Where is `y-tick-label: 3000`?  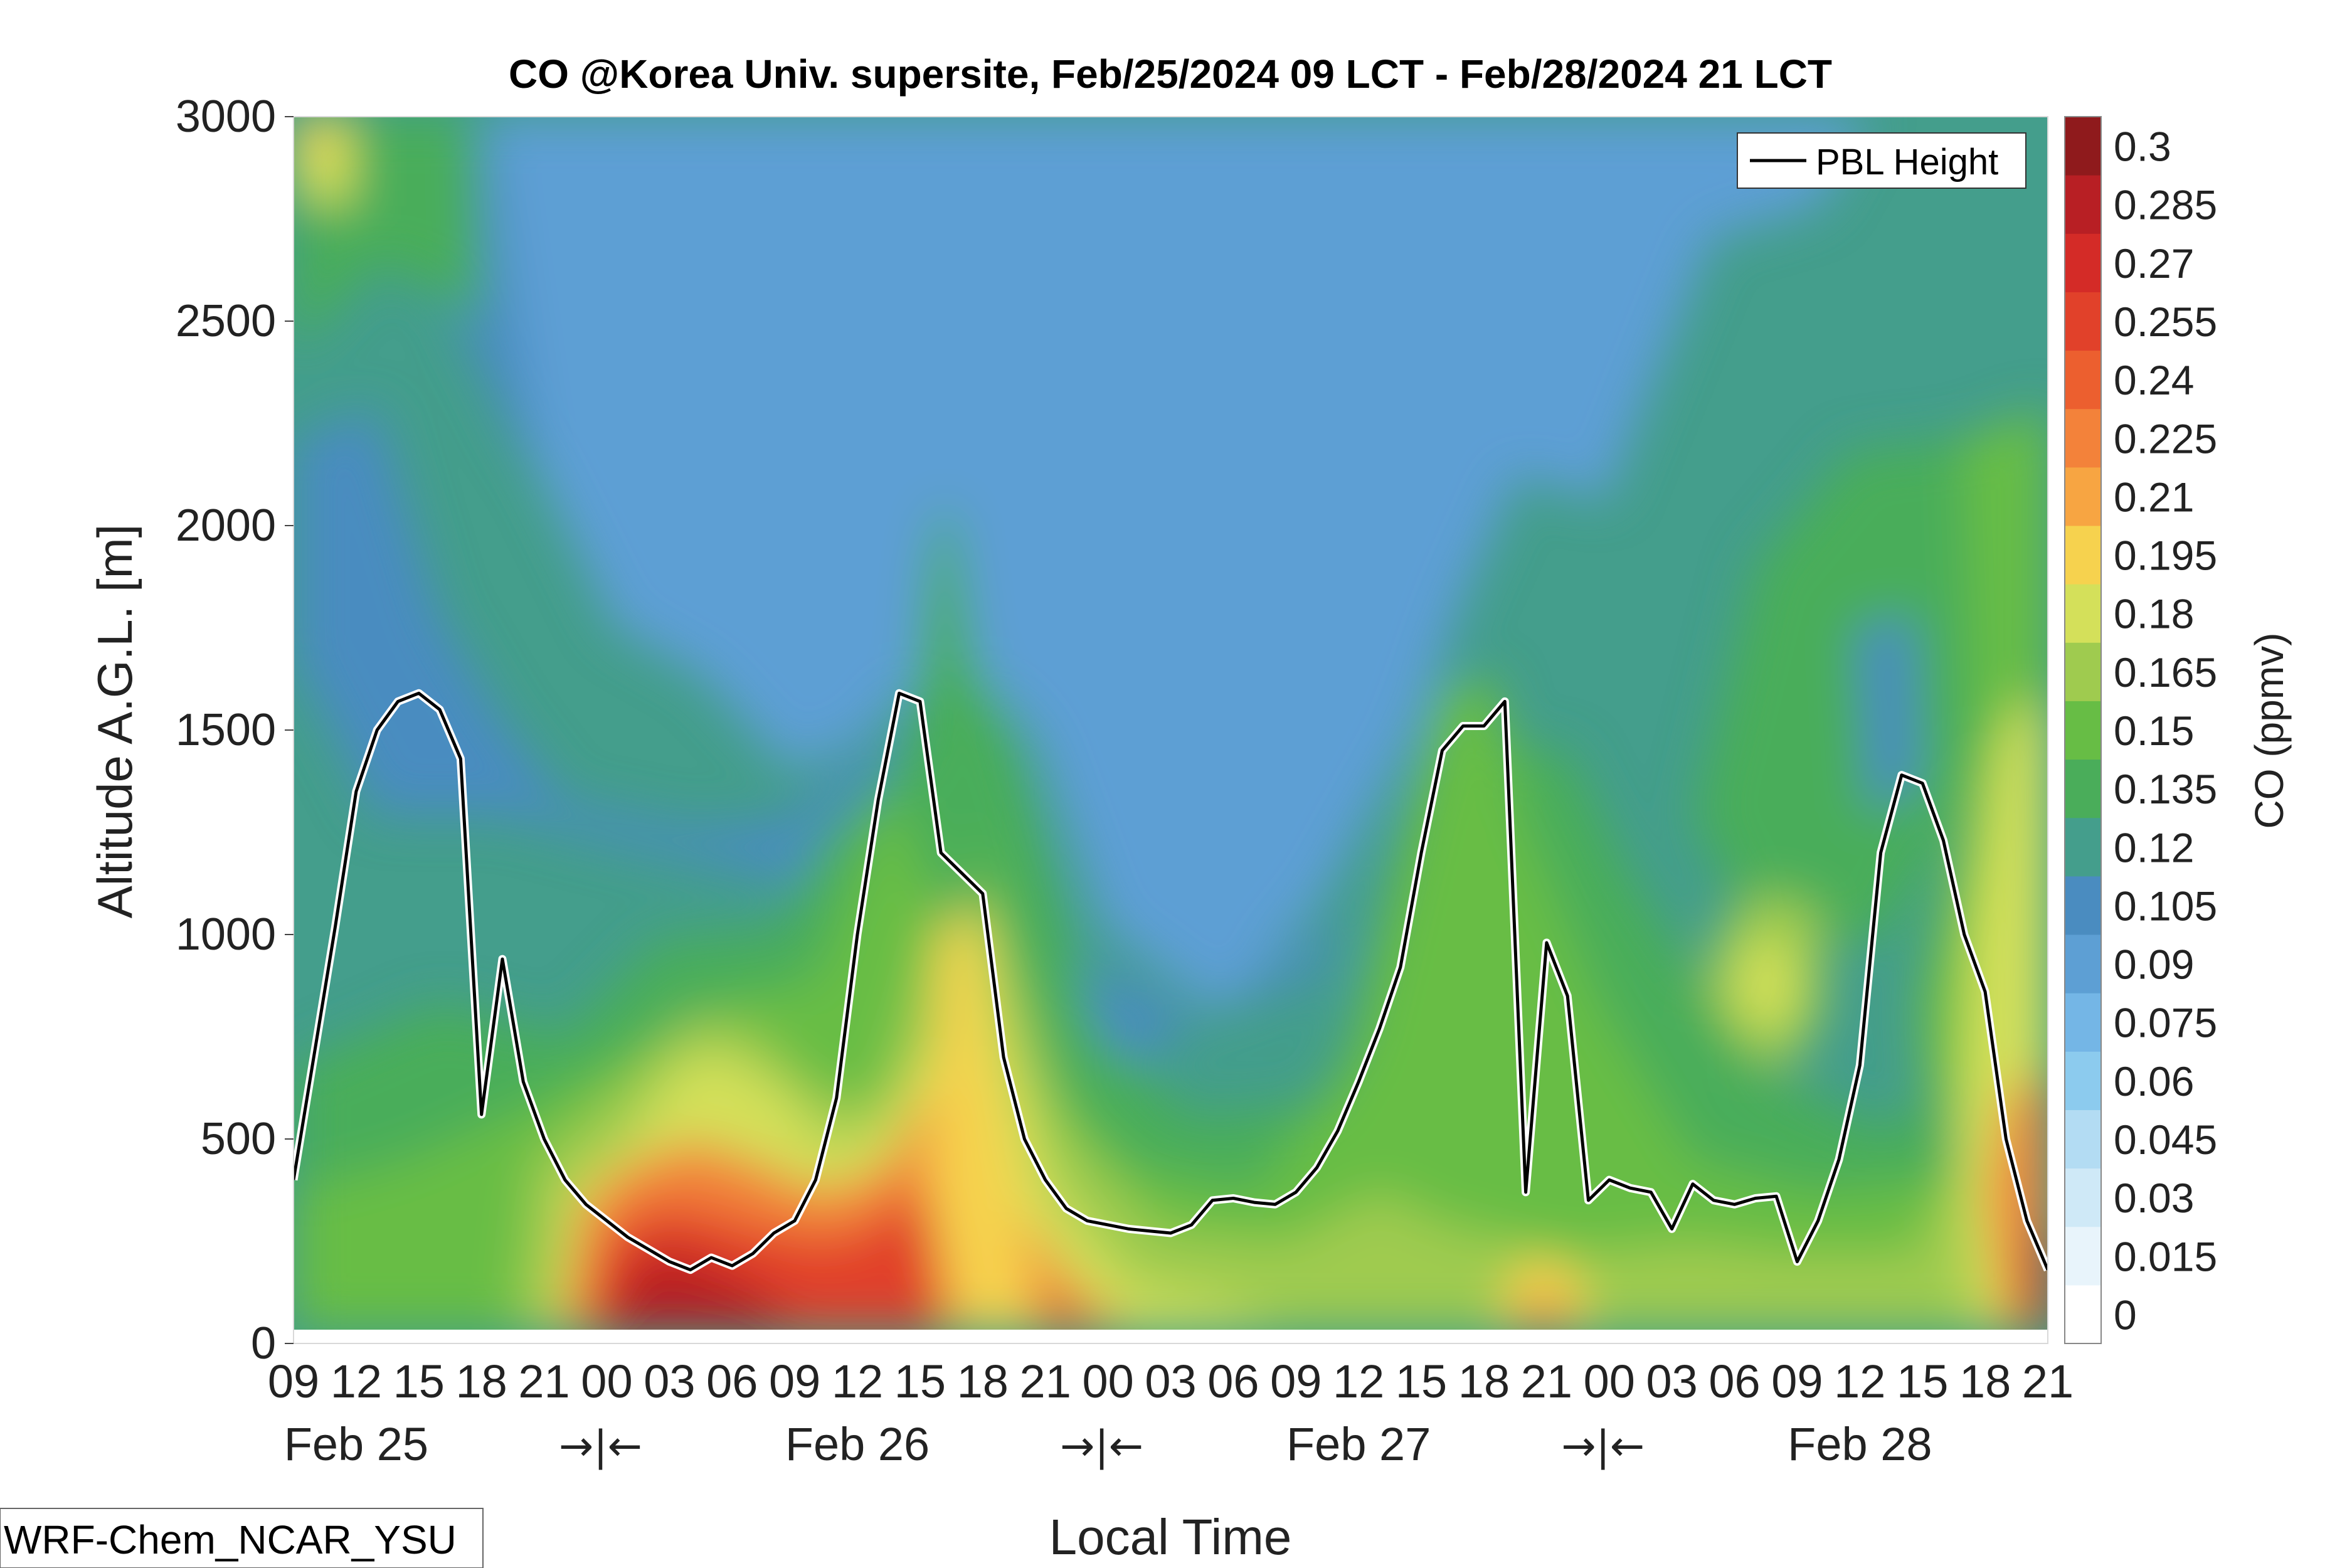
y-tick-label: 3000 is located at coordinates (226, 117).